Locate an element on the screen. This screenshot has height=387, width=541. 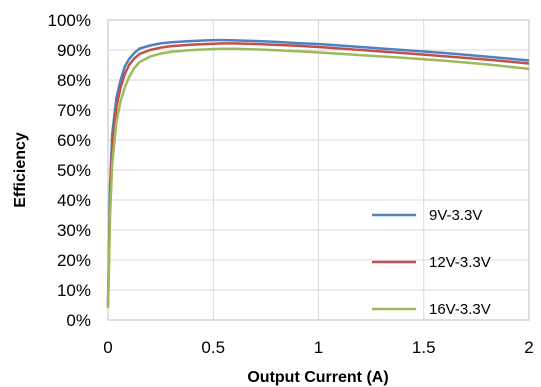
y-tick-label: 0% is located at coordinates (78, 320).